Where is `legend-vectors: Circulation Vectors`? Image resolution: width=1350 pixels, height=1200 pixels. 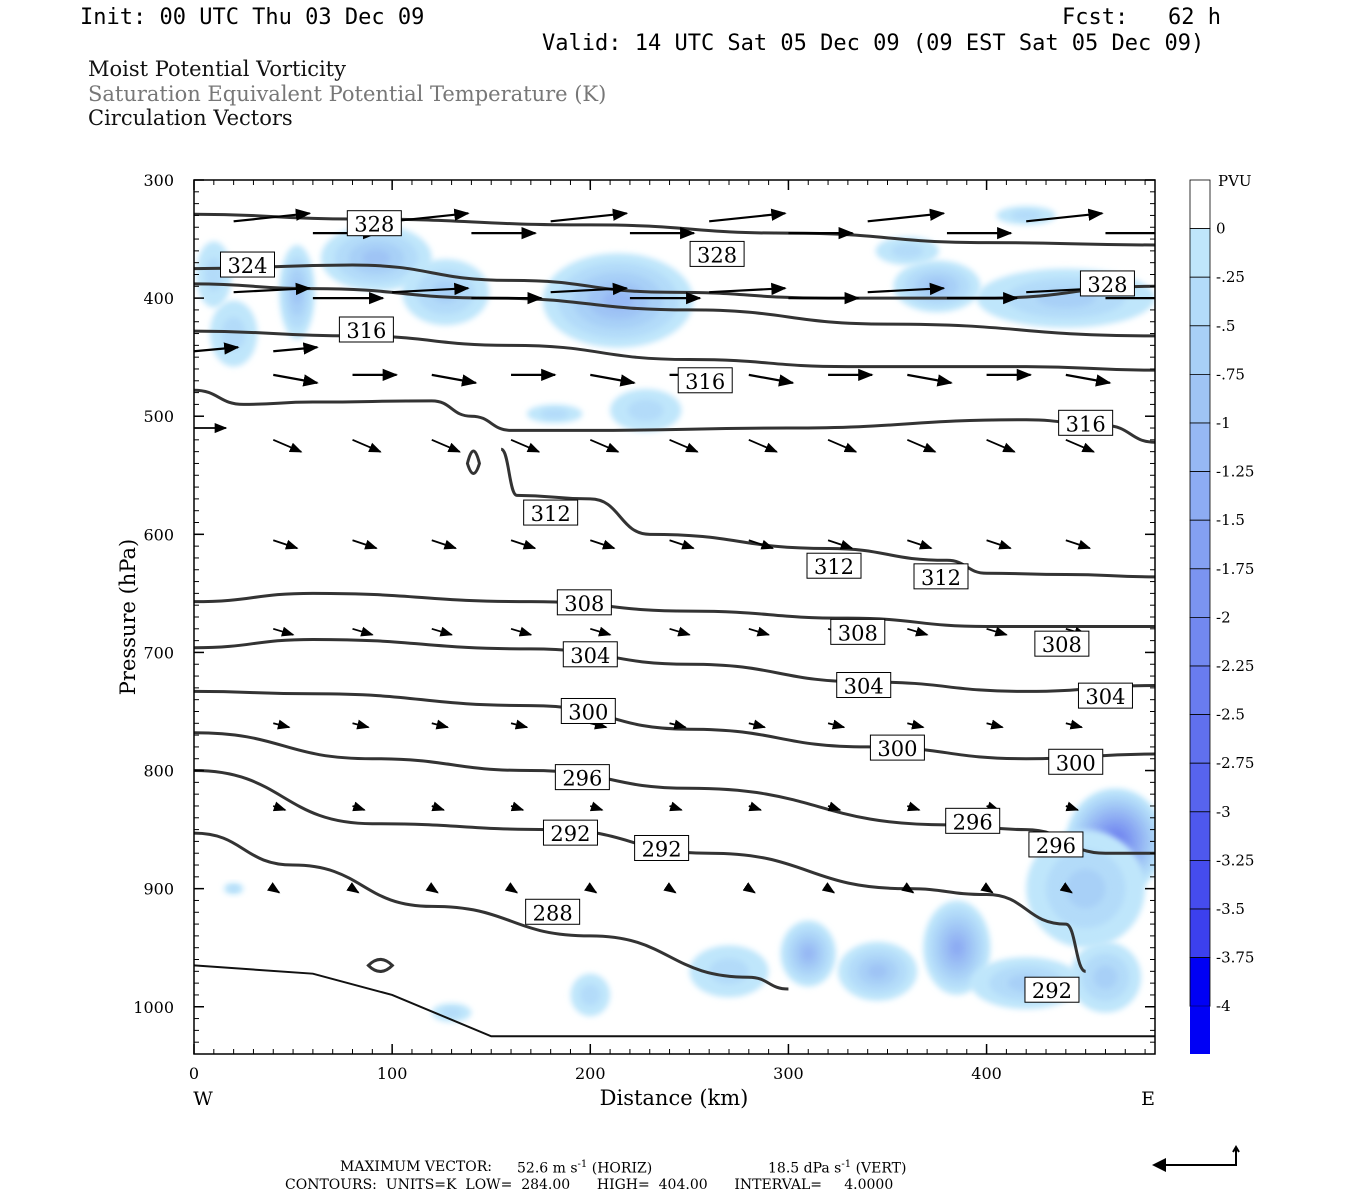 legend-vectors: Circulation Vectors is located at coordinates (190, 118).